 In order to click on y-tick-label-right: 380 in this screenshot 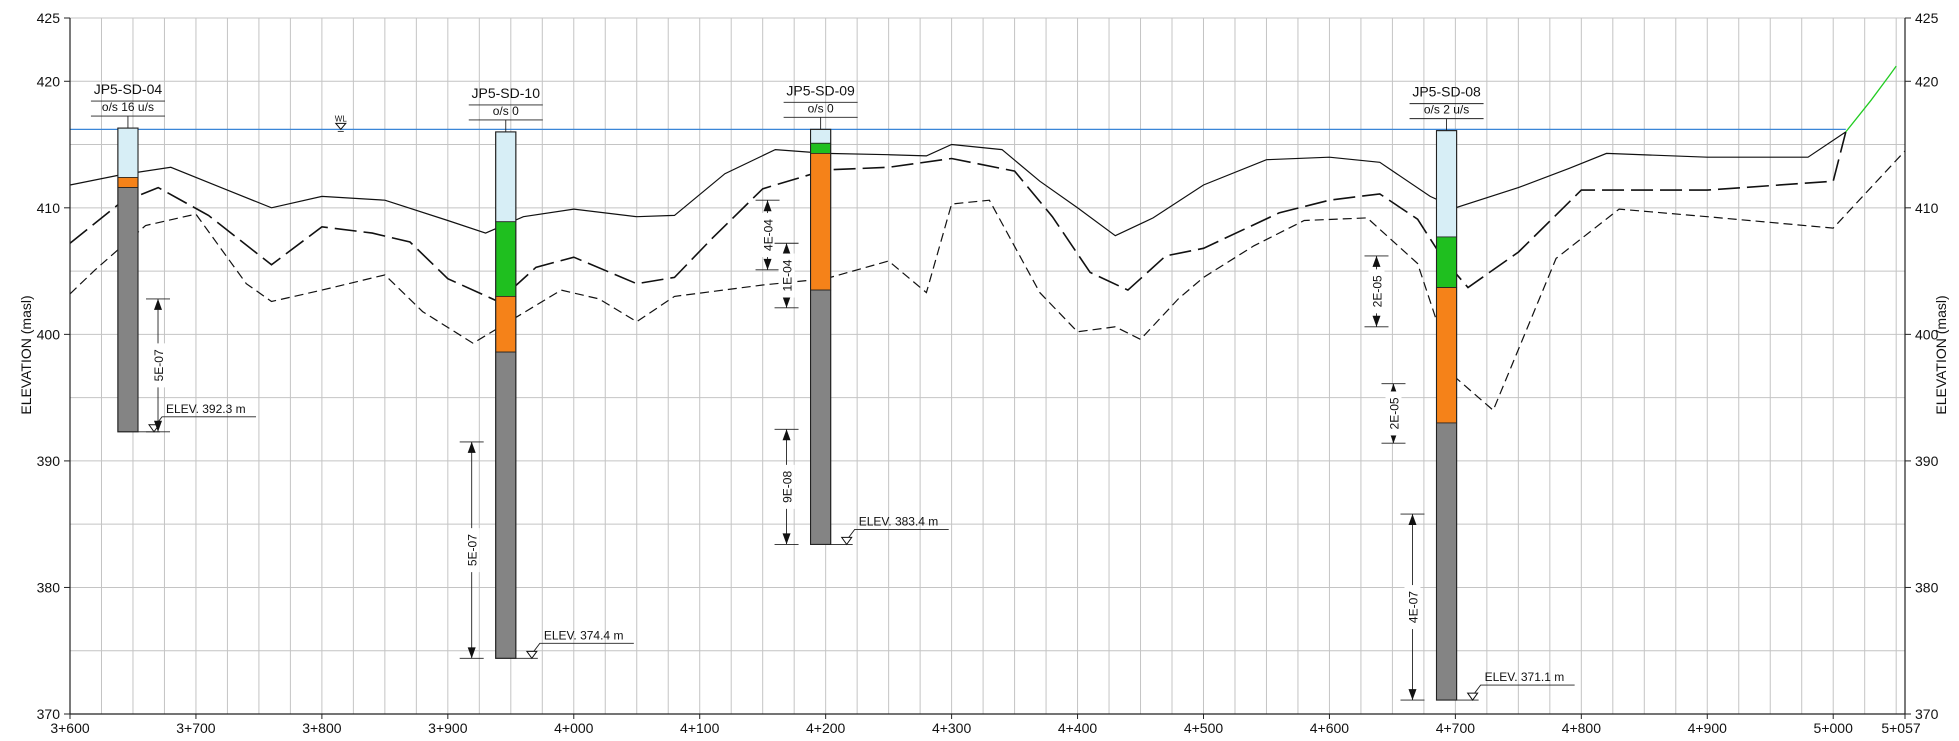, I will do `click(1927, 587)`.